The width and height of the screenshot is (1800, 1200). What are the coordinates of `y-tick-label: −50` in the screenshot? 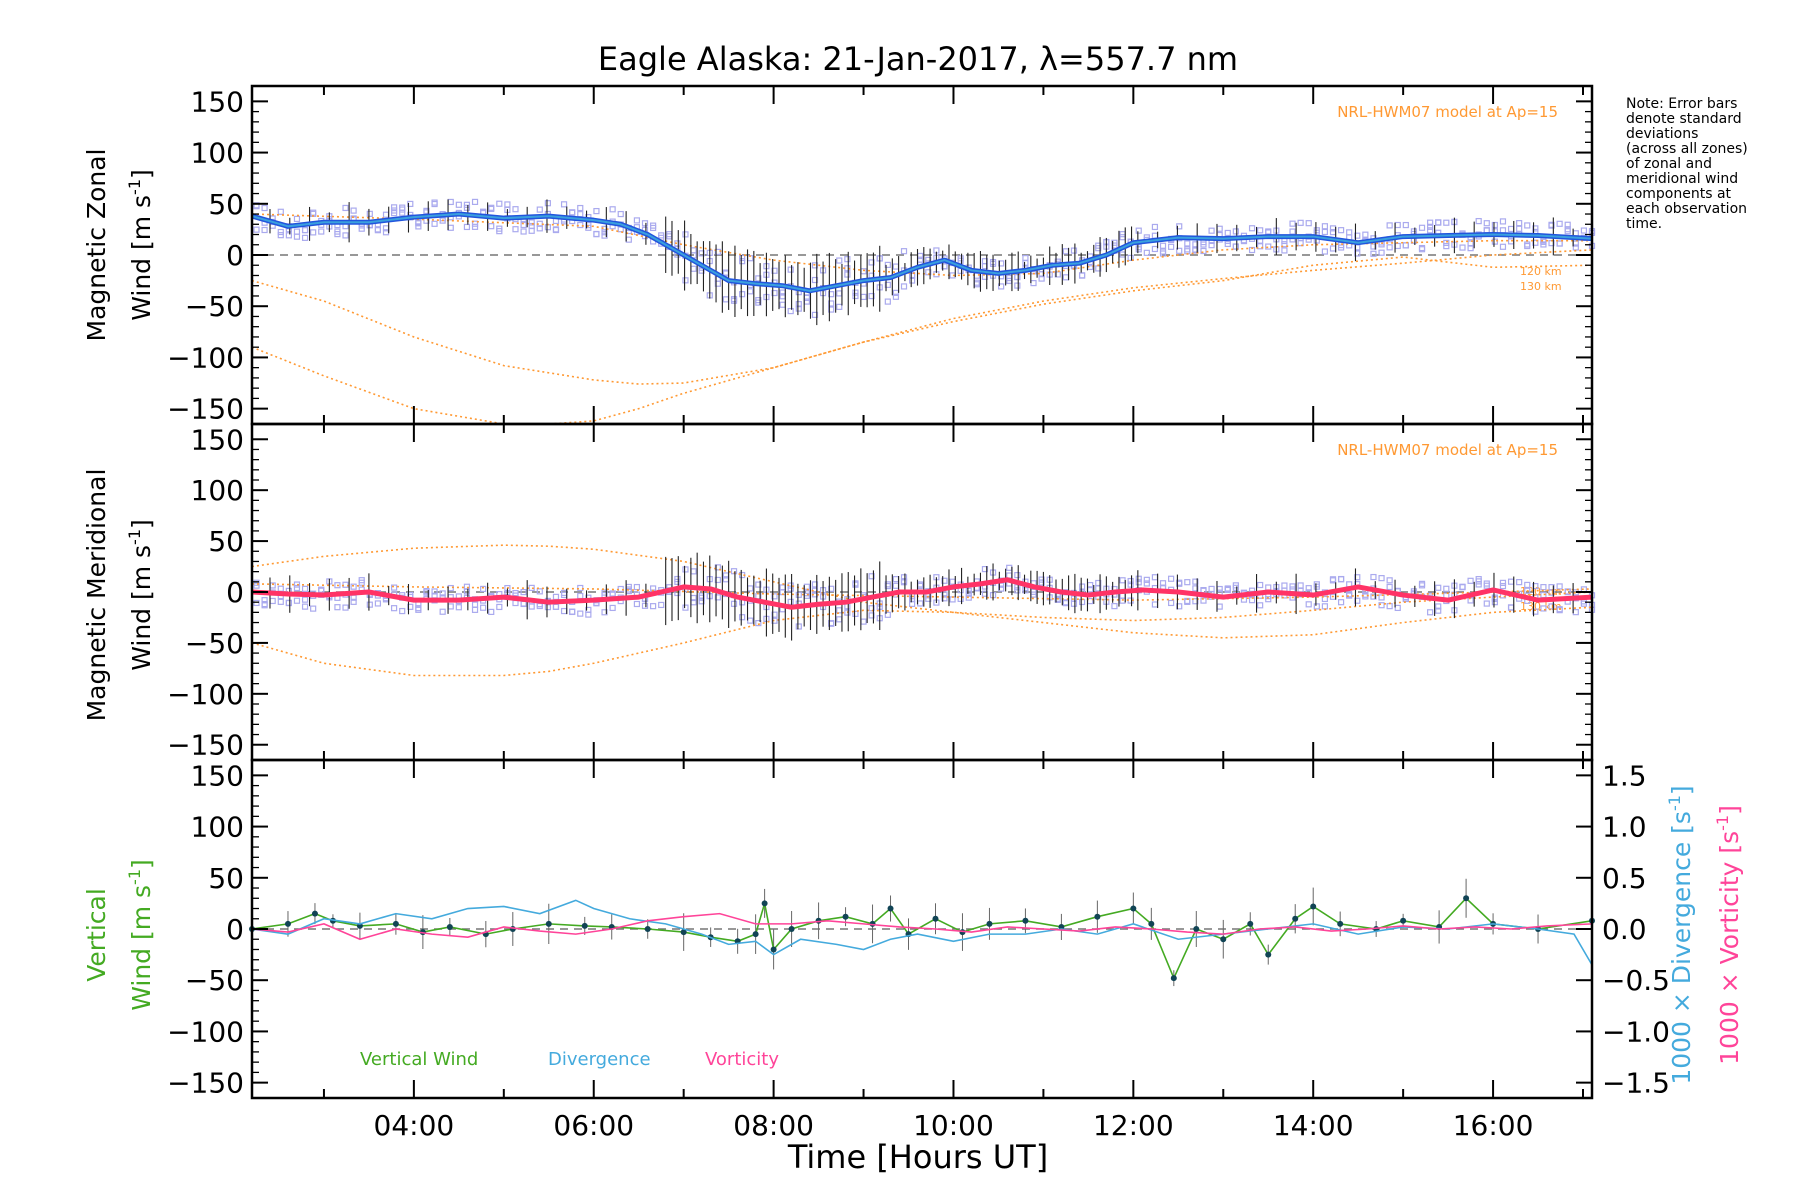 It's located at (214, 306).